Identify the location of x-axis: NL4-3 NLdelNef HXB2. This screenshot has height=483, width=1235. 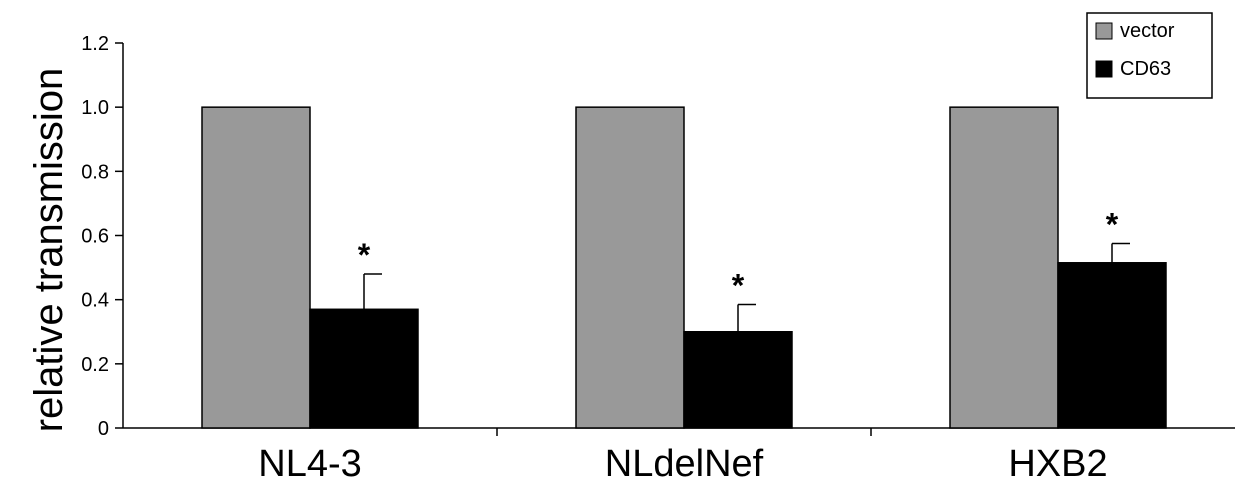
(679, 455).